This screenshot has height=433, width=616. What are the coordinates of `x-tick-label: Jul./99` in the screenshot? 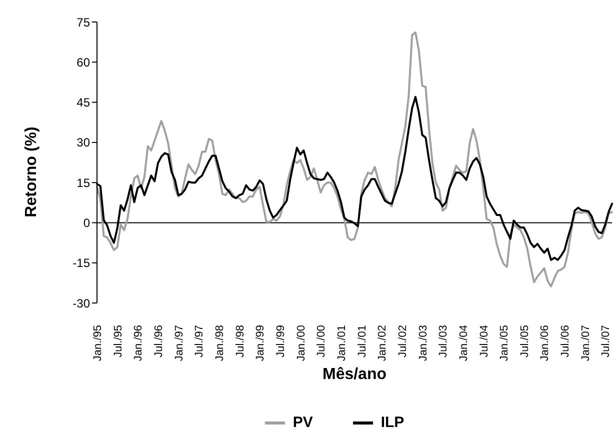 It's located at (280, 341).